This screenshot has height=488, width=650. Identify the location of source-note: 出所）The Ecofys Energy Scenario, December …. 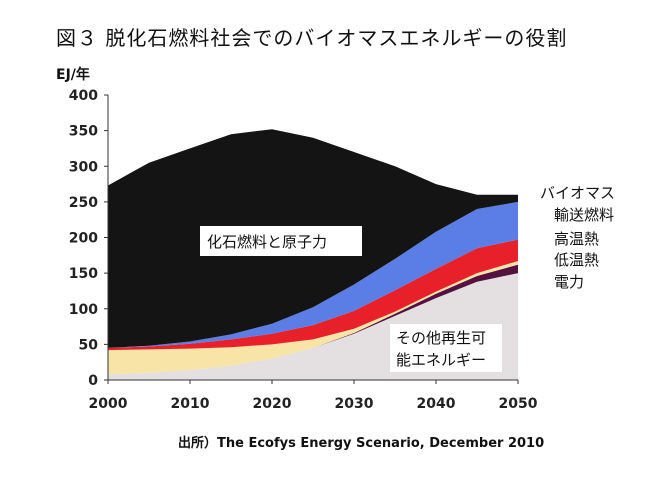
(361, 443).